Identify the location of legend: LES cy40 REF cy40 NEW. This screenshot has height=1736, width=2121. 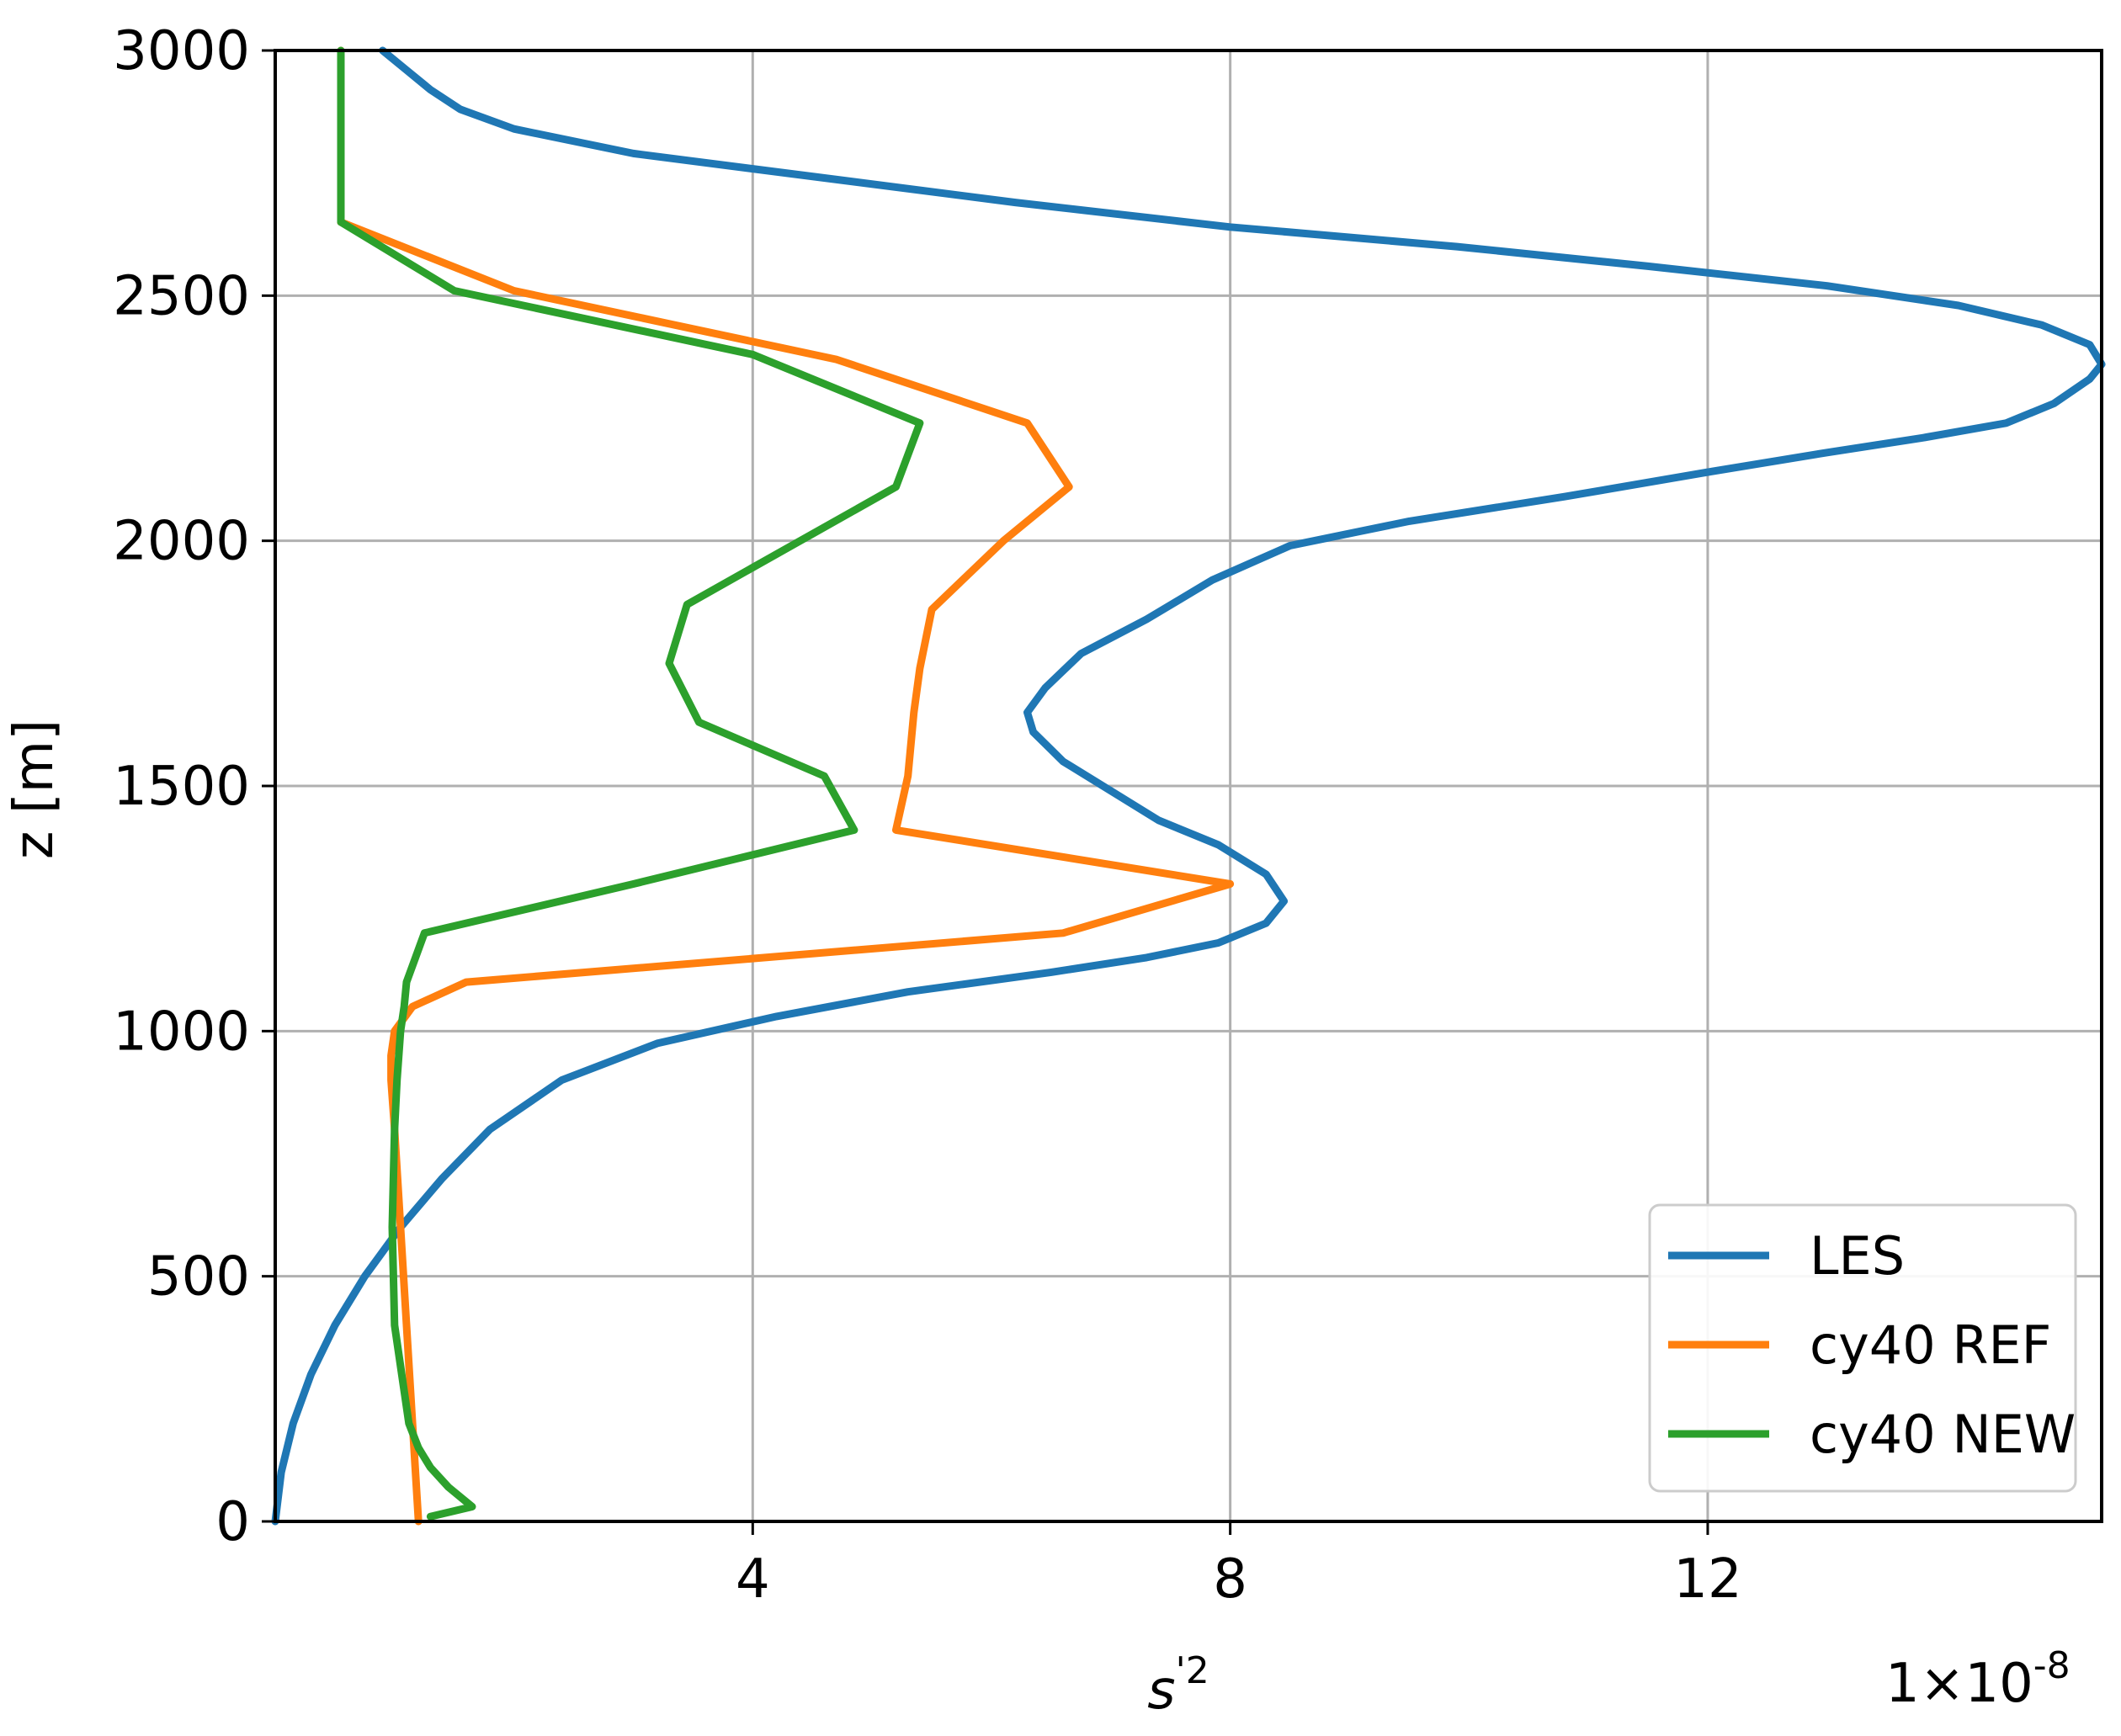
(1863, 1348).